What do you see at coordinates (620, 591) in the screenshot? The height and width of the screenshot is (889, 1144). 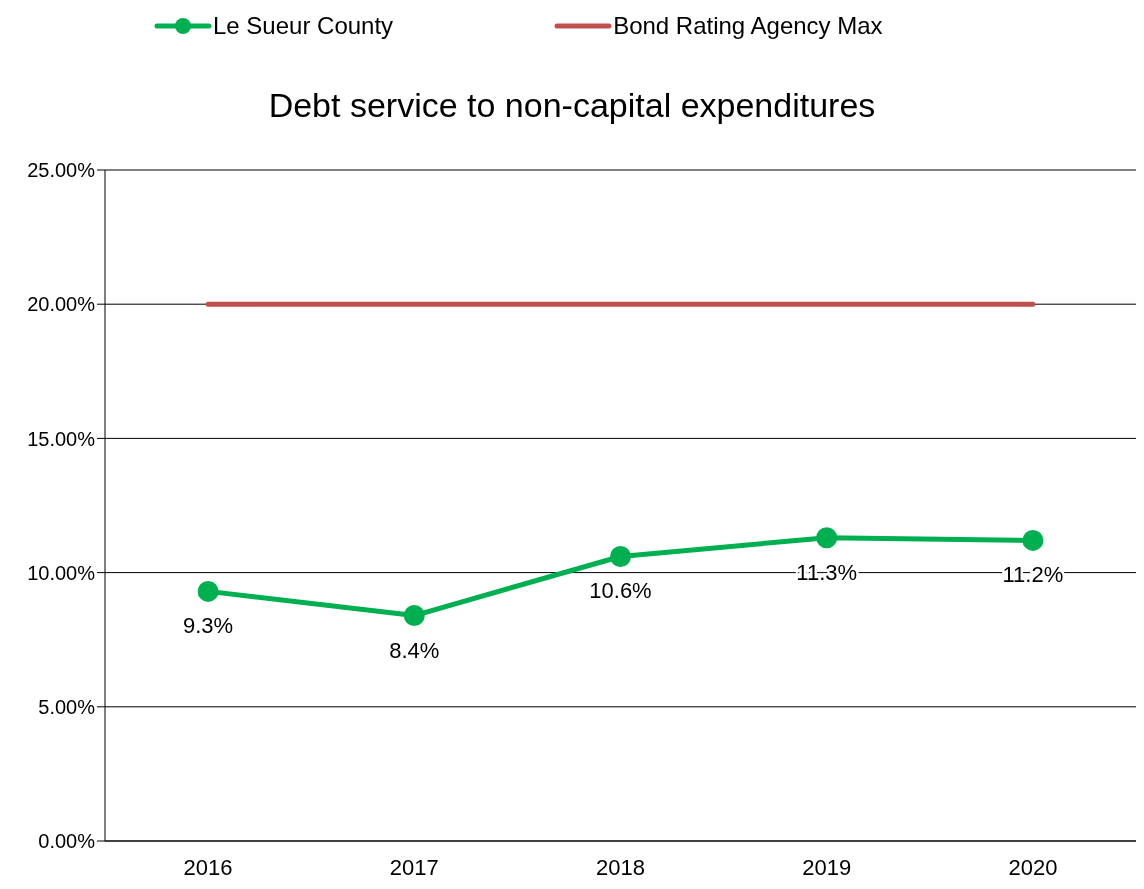 I see `data-label: 10.6%` at bounding box center [620, 591].